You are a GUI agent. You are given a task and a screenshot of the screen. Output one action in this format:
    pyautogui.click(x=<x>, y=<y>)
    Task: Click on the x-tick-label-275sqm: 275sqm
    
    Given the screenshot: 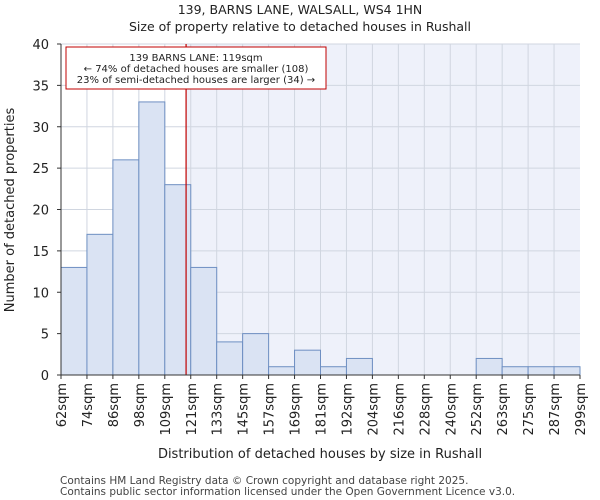 What is the action you would take?
    pyautogui.click(x=529, y=409)
    